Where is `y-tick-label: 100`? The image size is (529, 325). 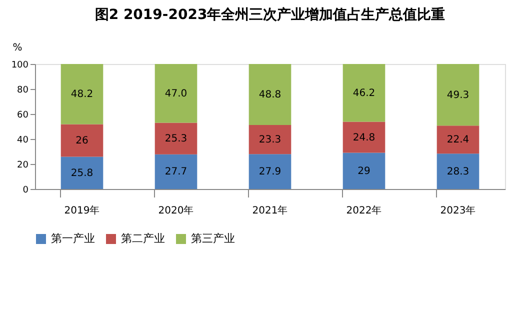
y-tick-label: 100 is located at coordinates (20, 65).